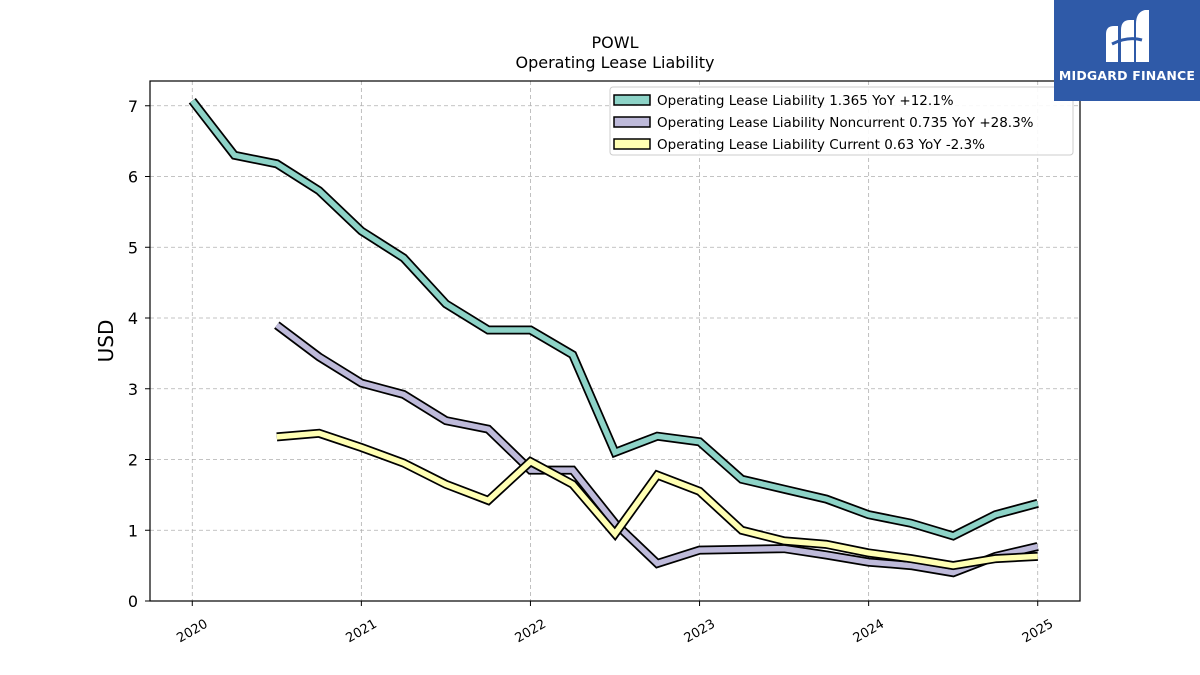 The image size is (1200, 675). What do you see at coordinates (700, 632) in the screenshot?
I see `x-tick-label: 2023` at bounding box center [700, 632].